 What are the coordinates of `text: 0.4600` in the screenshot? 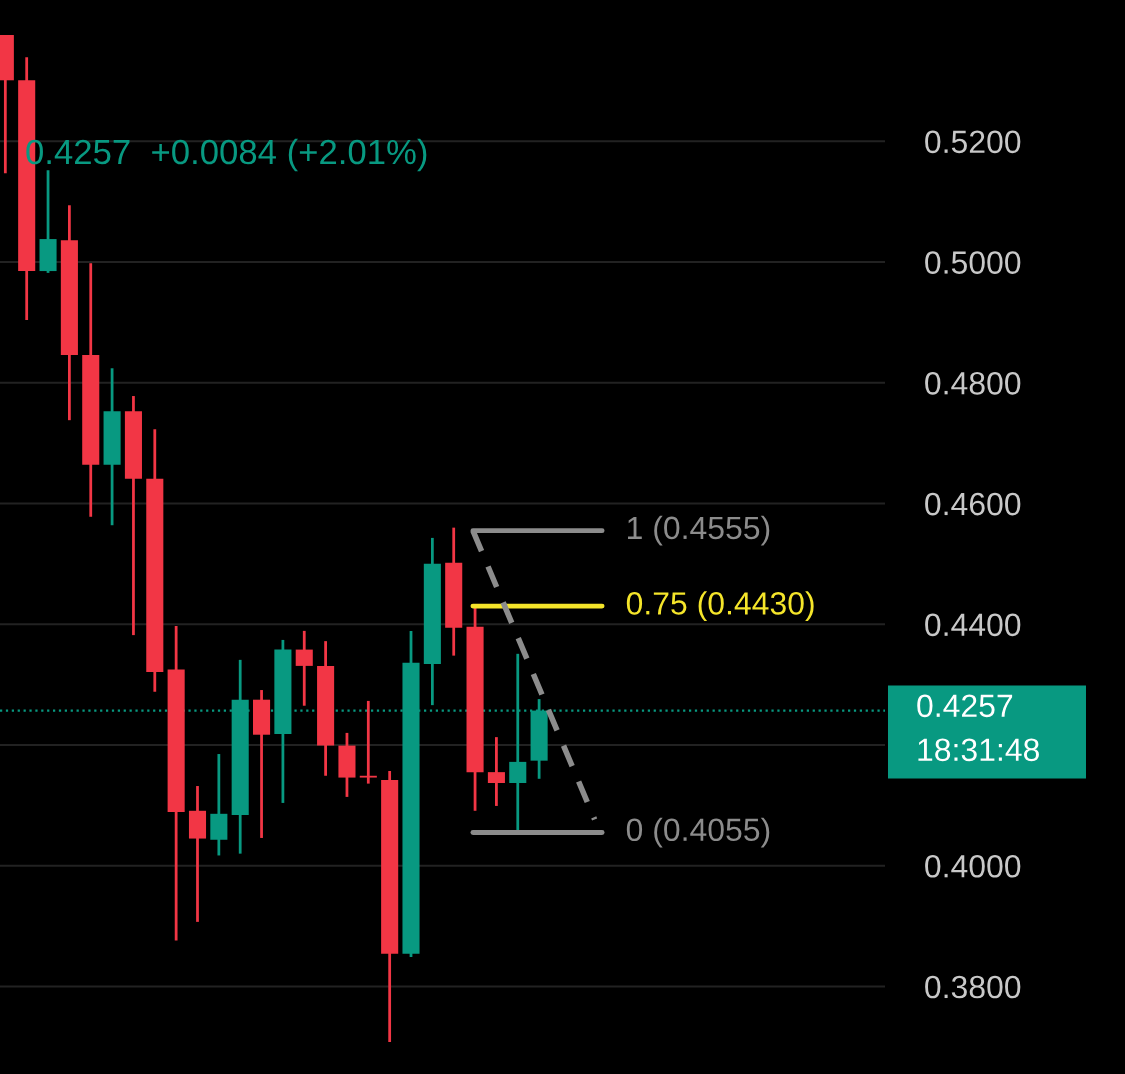 It's located at (973, 504).